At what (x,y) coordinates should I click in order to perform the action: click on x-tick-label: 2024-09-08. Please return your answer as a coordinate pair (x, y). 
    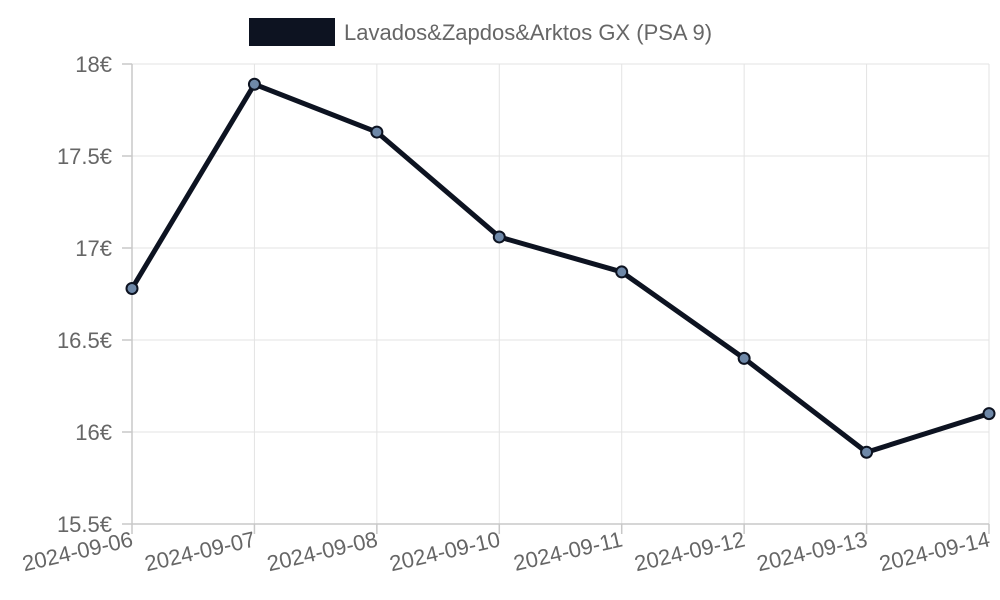
    Looking at the image, I should click on (322, 552).